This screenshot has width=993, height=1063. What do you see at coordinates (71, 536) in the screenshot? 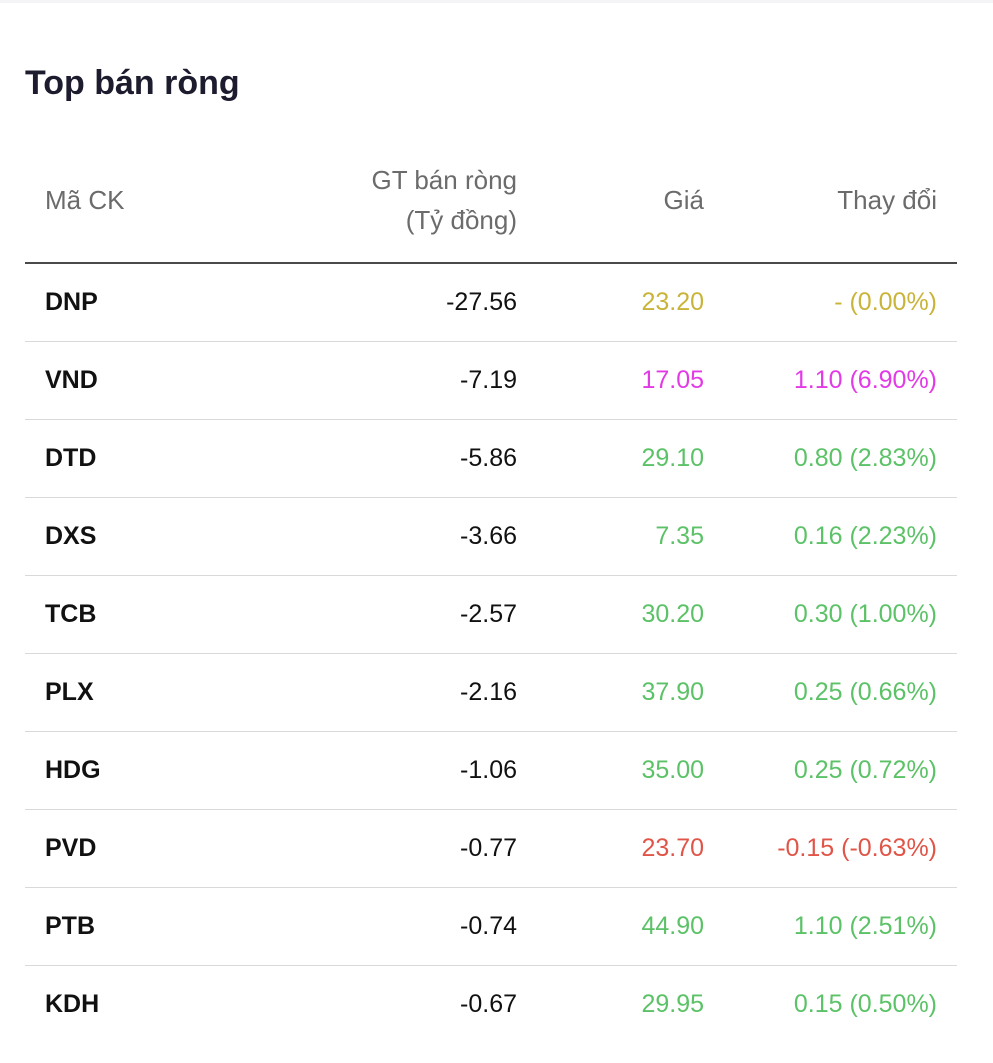
I see `stock-code: DXS` at bounding box center [71, 536].